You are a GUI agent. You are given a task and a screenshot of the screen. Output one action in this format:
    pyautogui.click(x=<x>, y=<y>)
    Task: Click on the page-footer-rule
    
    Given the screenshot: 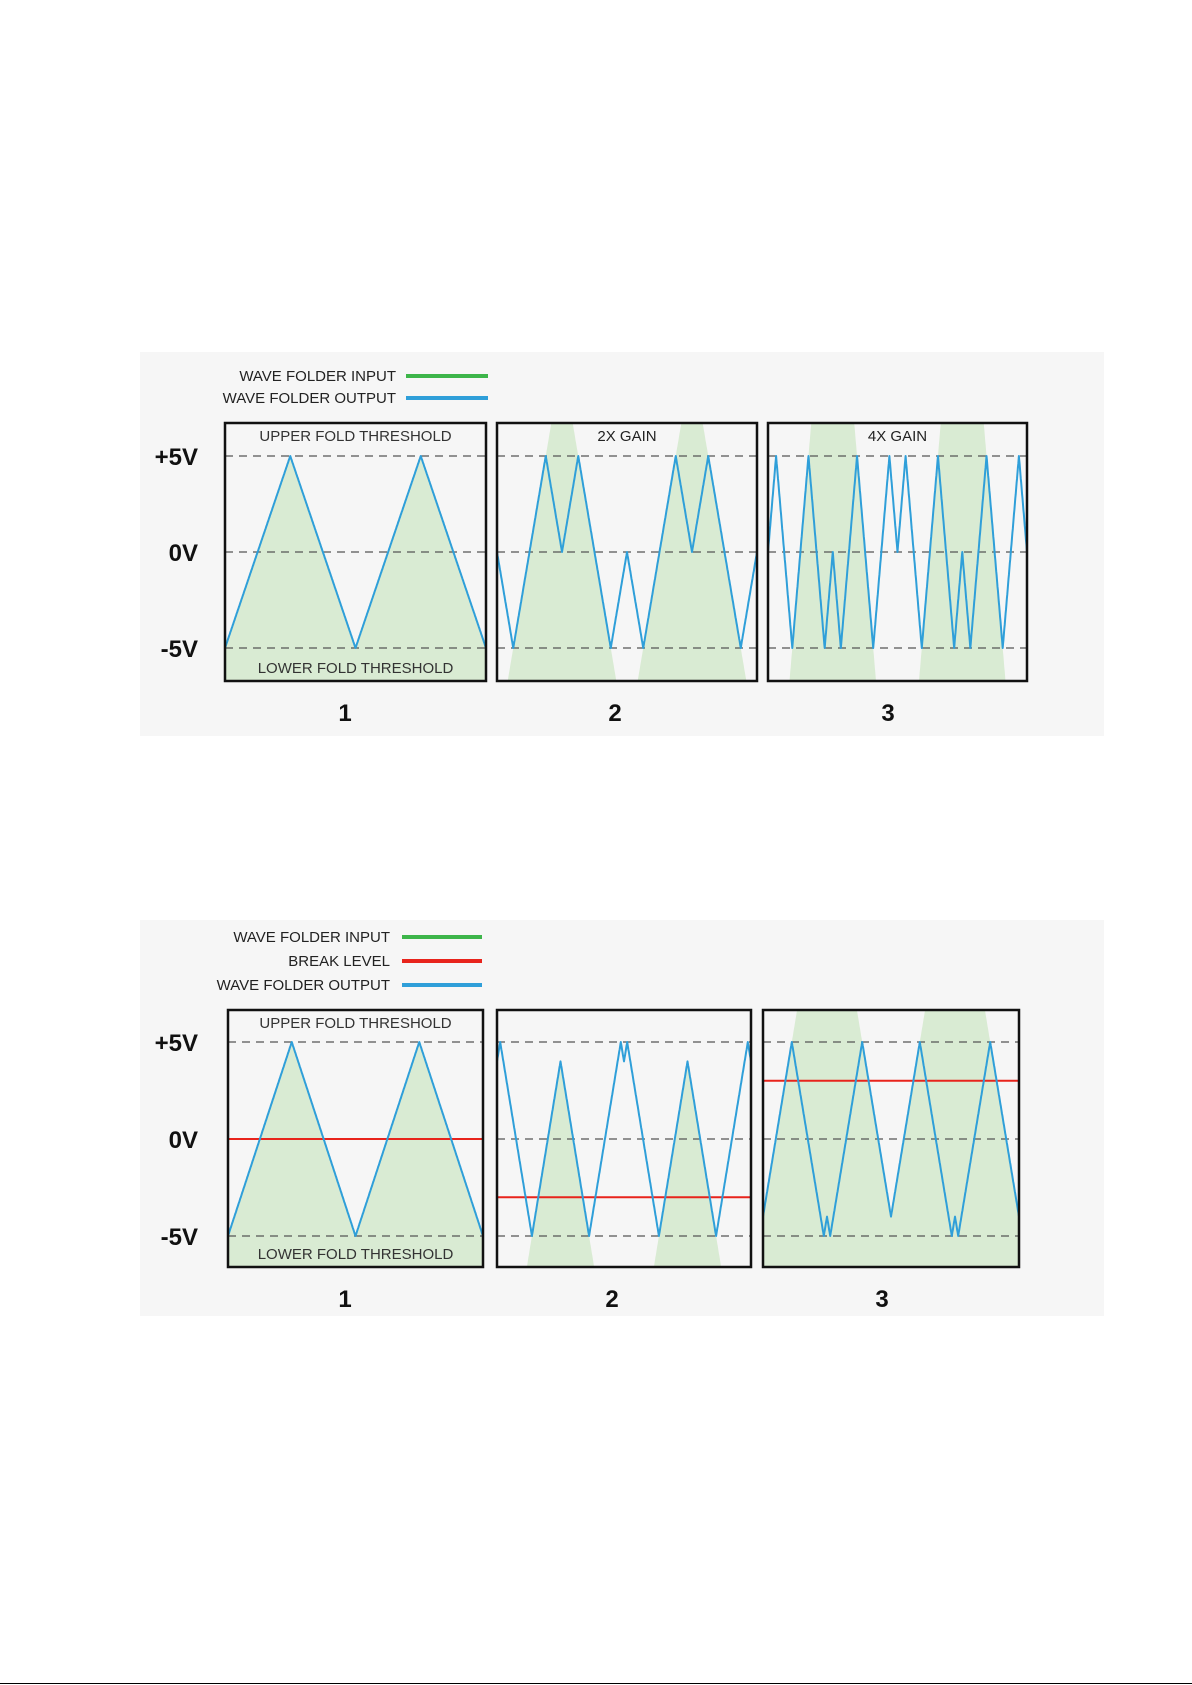 What is the action you would take?
    pyautogui.click(x=596, y=1683)
    